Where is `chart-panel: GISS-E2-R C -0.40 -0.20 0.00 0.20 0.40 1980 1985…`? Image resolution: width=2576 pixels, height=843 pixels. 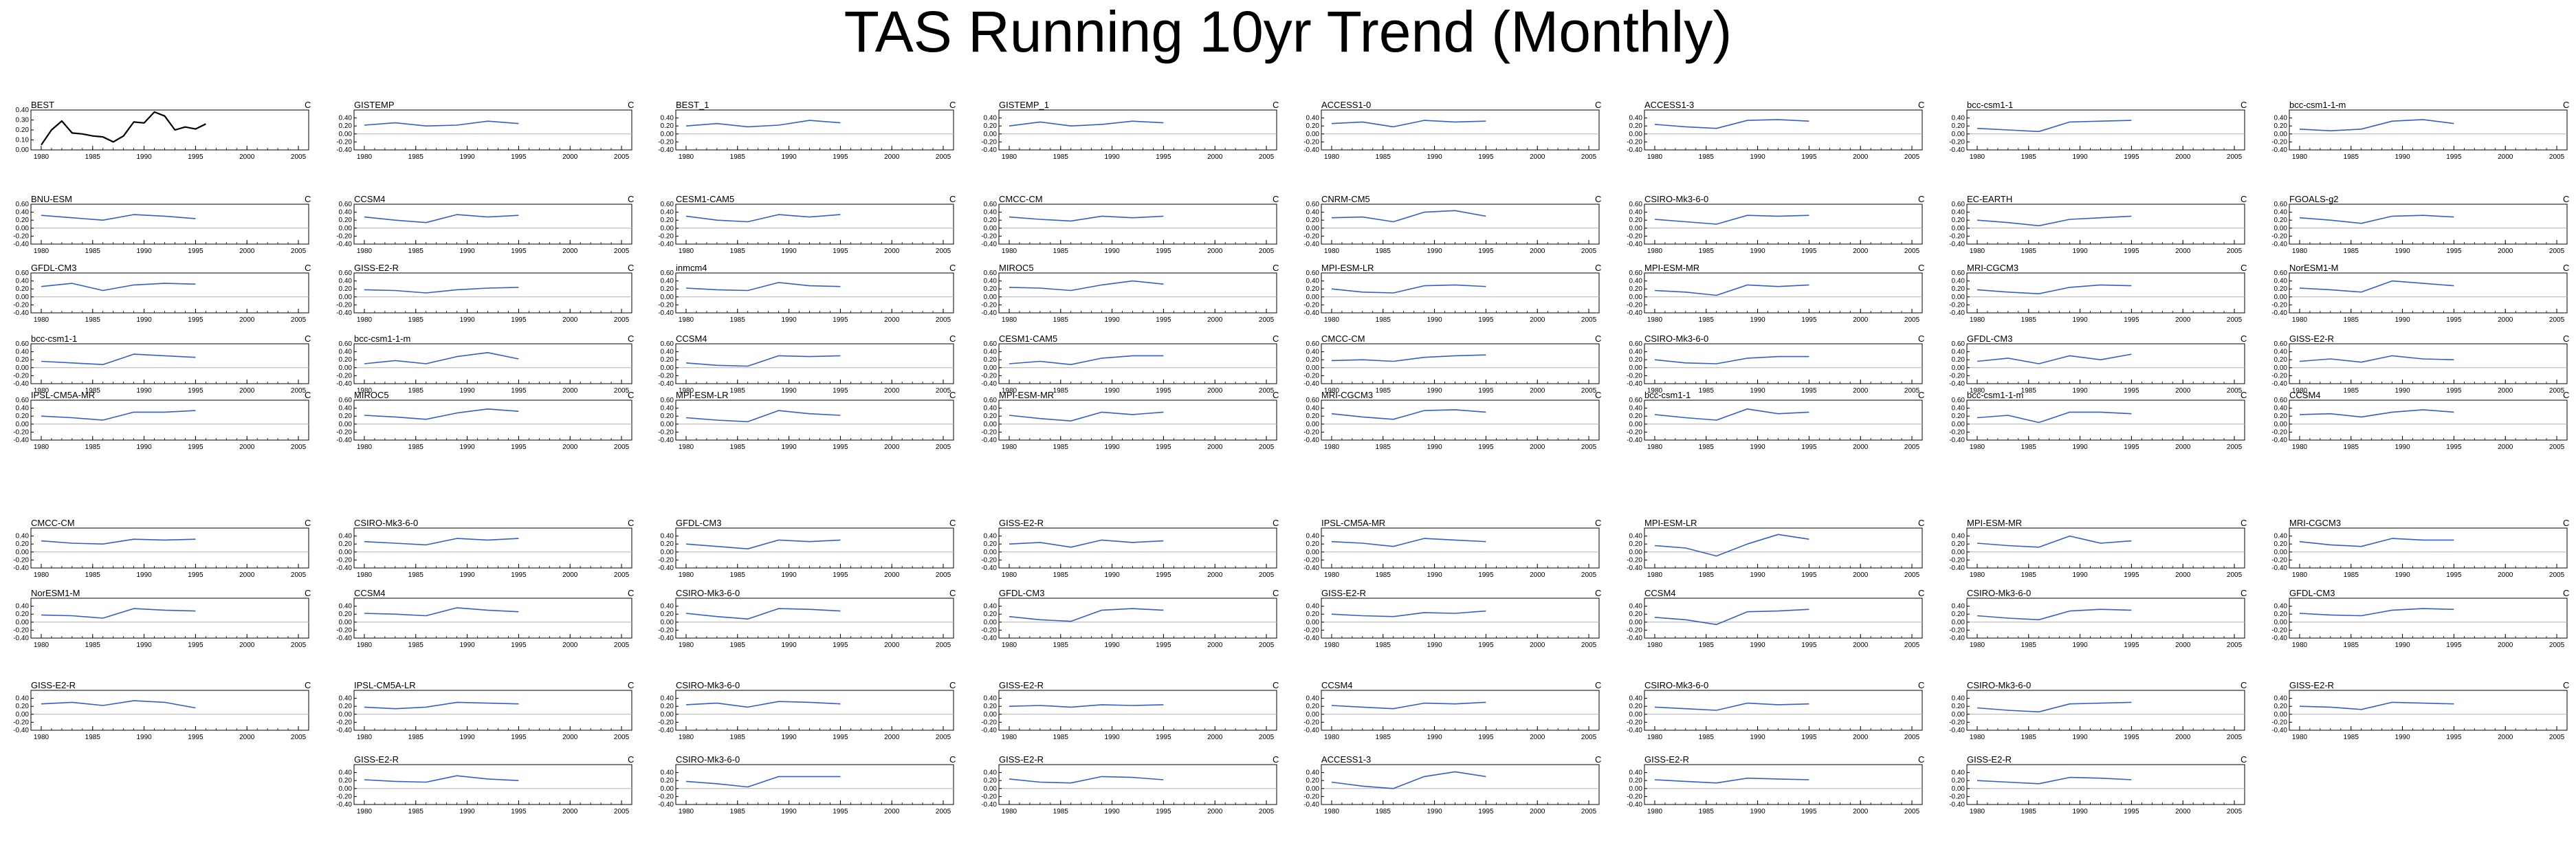
chart-panel: GISS-E2-R C -0.40 -0.20 0.00 0.20 0.40 1980 1985… is located at coordinates (1130, 550).